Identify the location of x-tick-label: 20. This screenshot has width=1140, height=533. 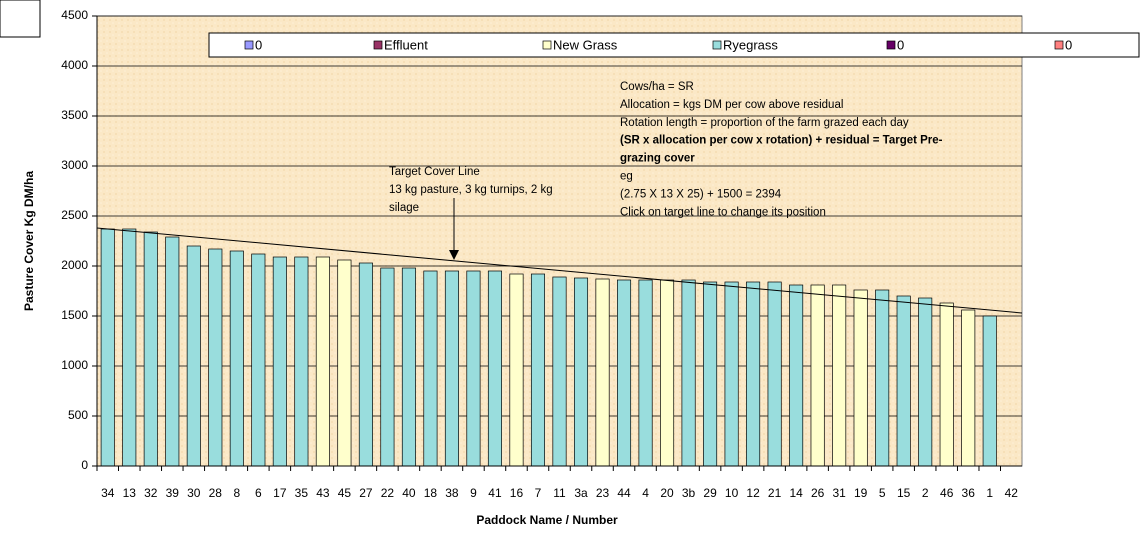
(667, 493).